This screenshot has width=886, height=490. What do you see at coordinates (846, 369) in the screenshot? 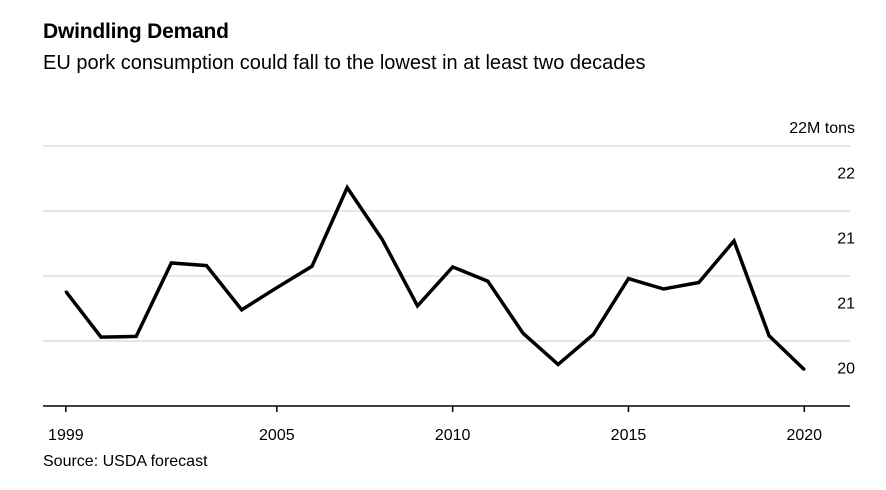
I see `y-tick-label: 20` at bounding box center [846, 369].